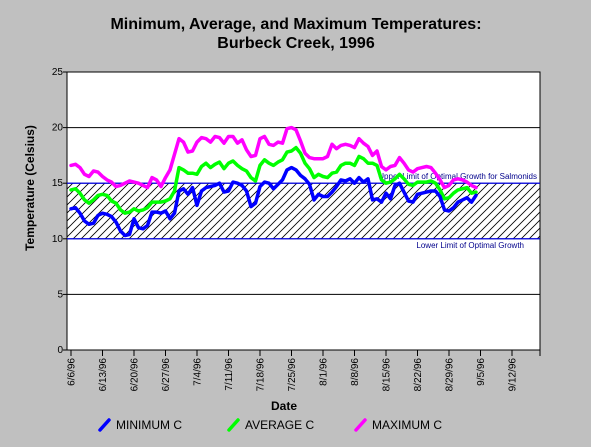 Image resolution: width=591 pixels, height=447 pixels. What do you see at coordinates (481, 372) in the screenshot?
I see `x-tick-label-13: 9/5/96` at bounding box center [481, 372].